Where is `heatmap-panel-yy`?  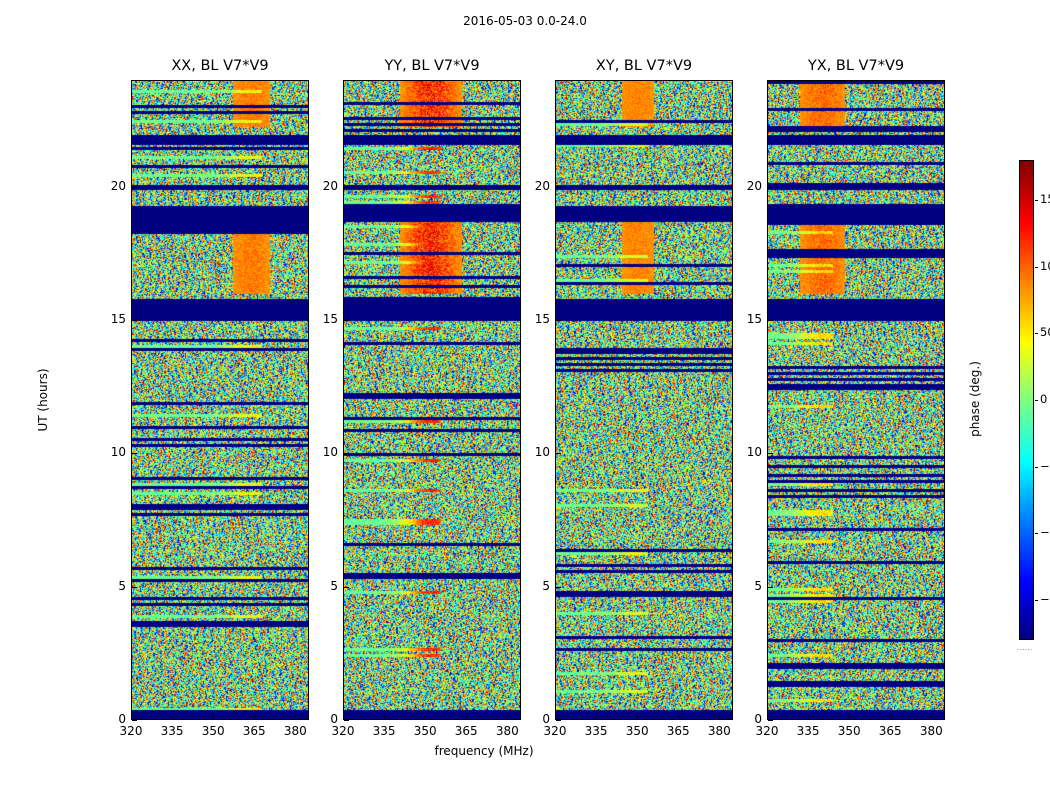 heatmap-panel-yy is located at coordinates (432, 400).